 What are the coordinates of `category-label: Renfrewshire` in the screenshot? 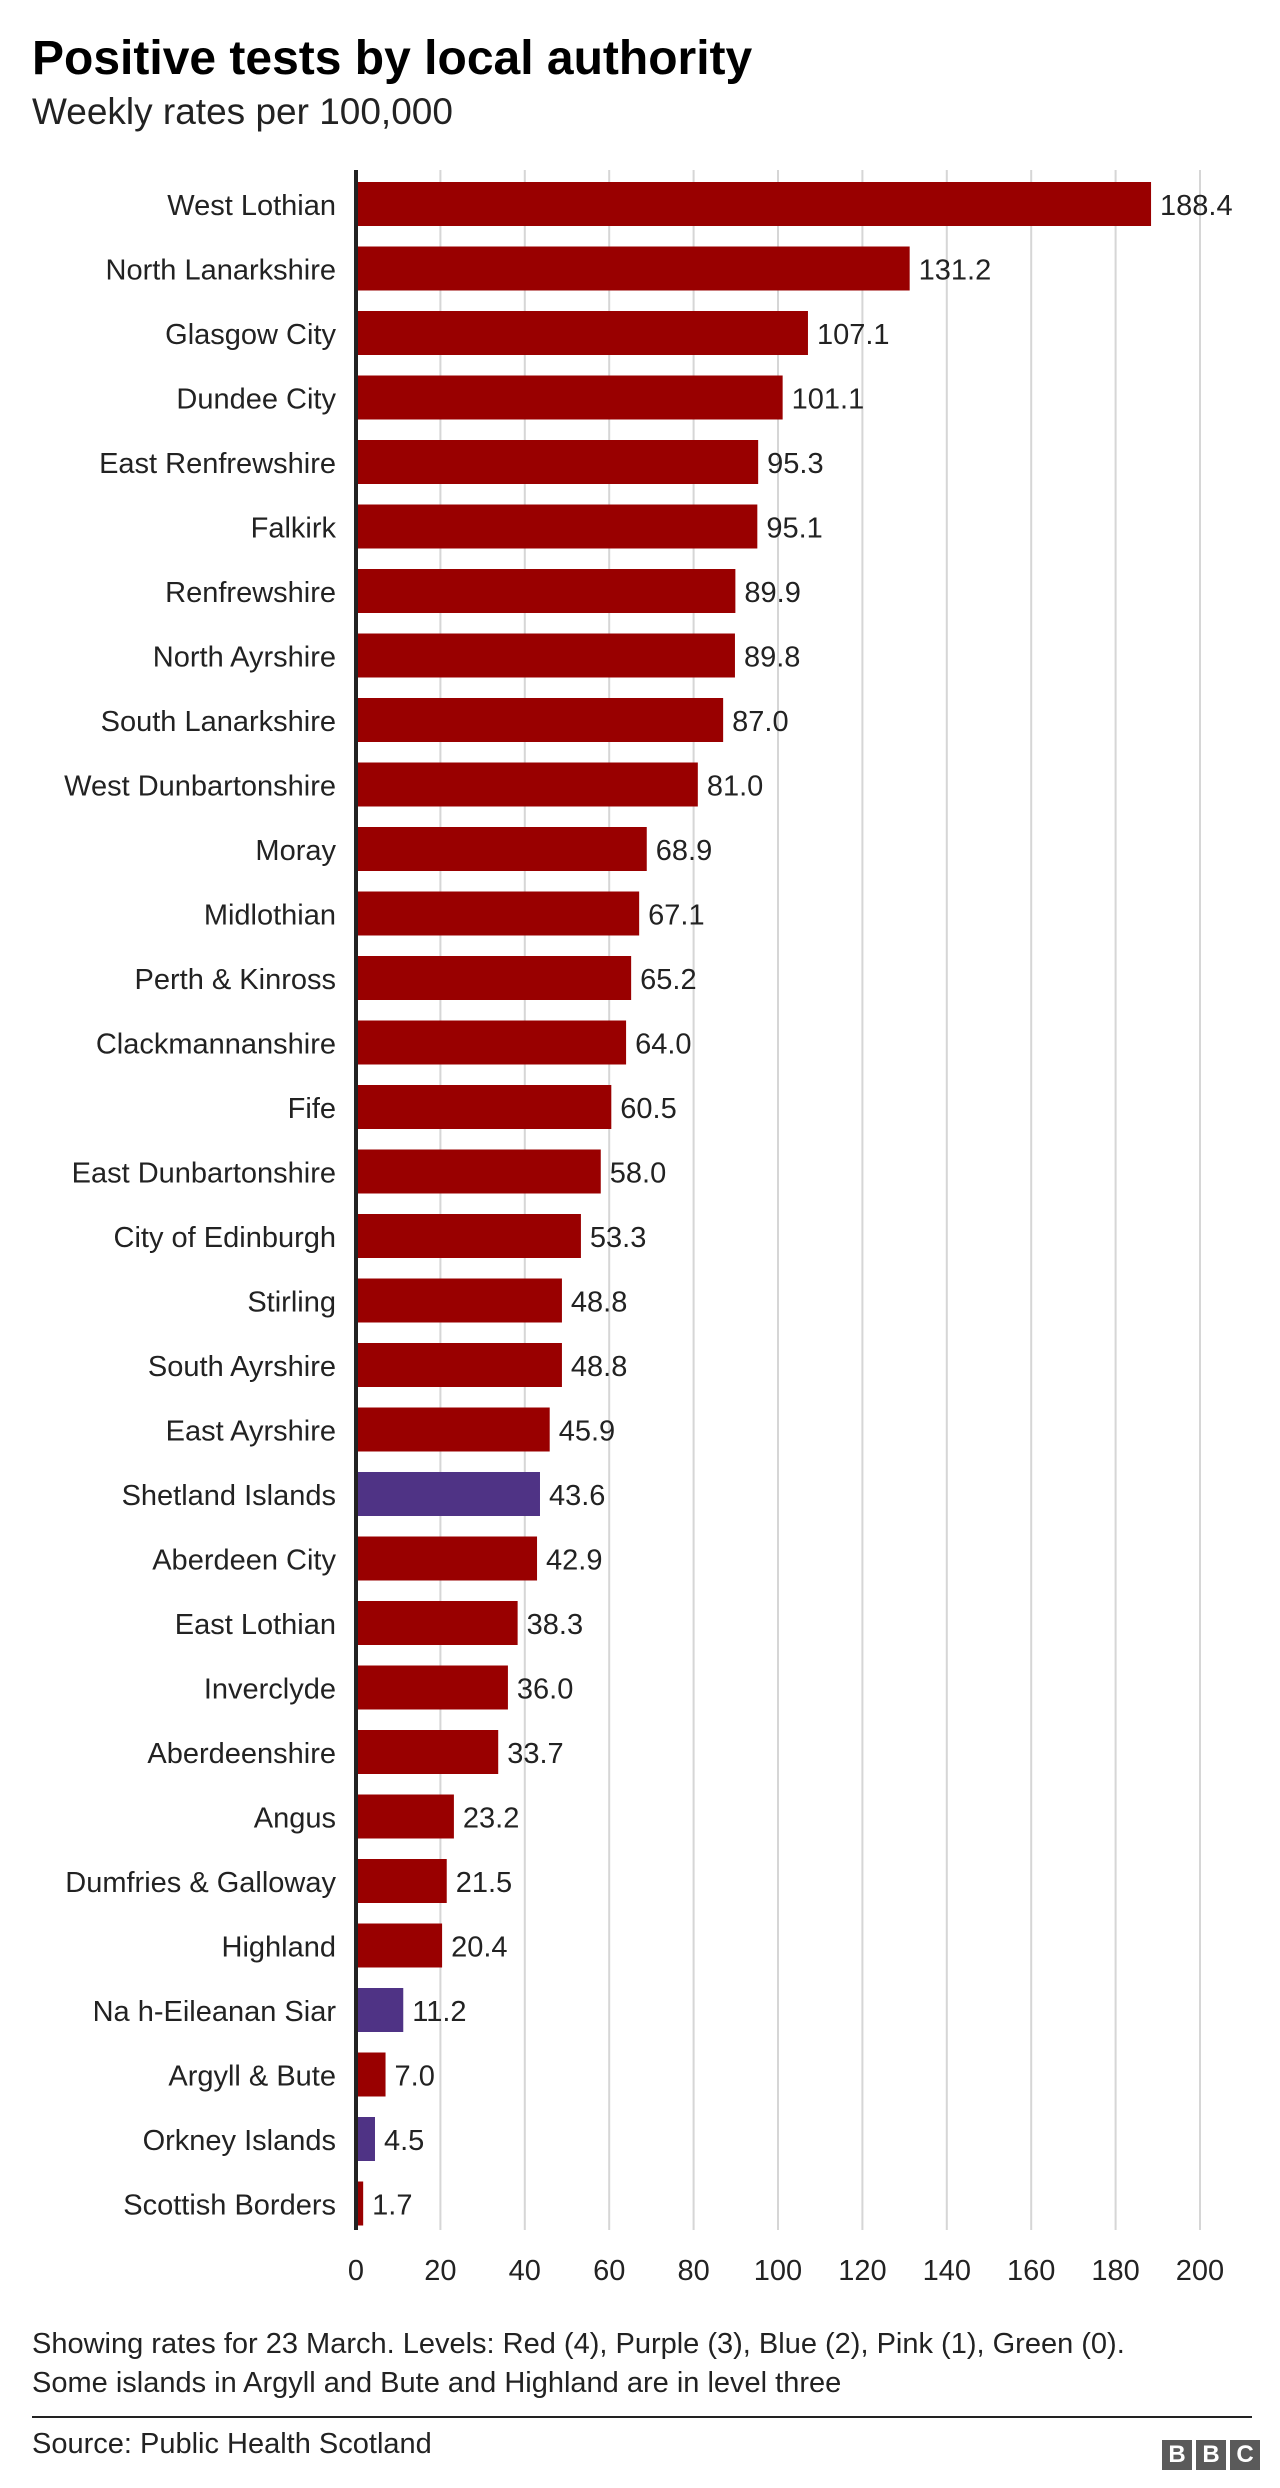 It's located at (250, 593).